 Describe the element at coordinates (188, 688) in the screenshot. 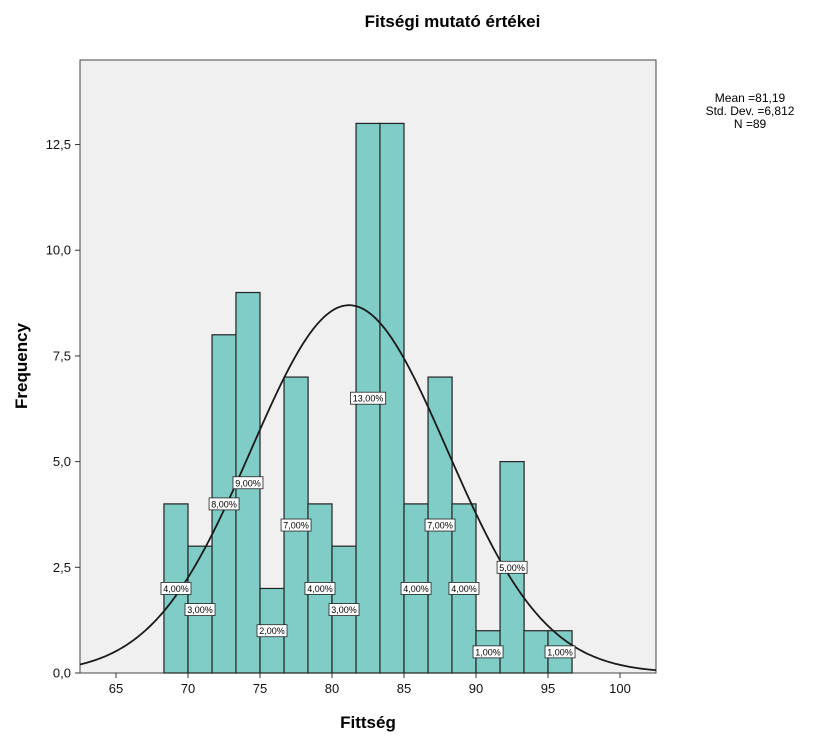

I see `x-tick-label: 70` at that location.